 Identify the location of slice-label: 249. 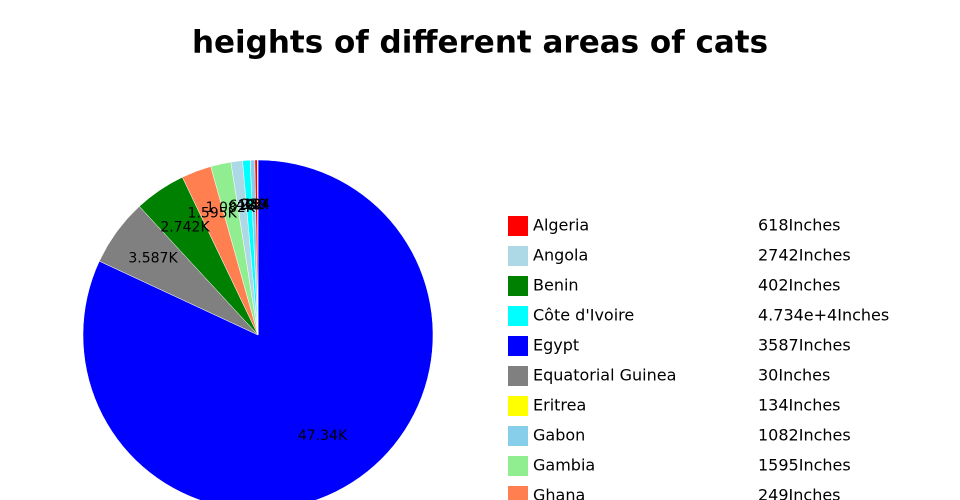
(254, 205).